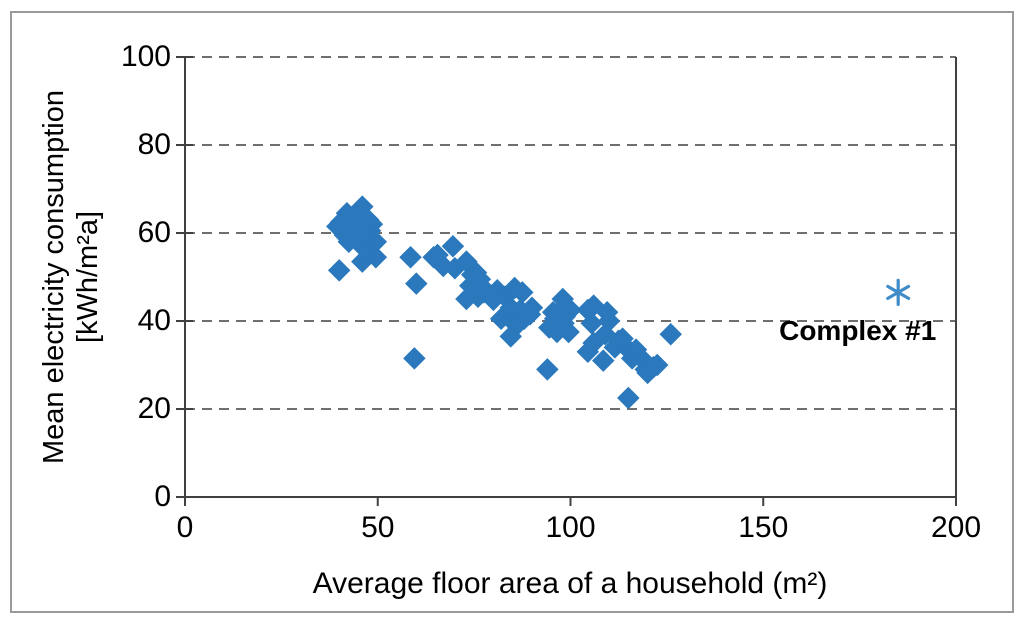 The width and height of the screenshot is (1024, 629). Describe the element at coordinates (570, 527) in the screenshot. I see `x-tick-label-100: 100` at that location.